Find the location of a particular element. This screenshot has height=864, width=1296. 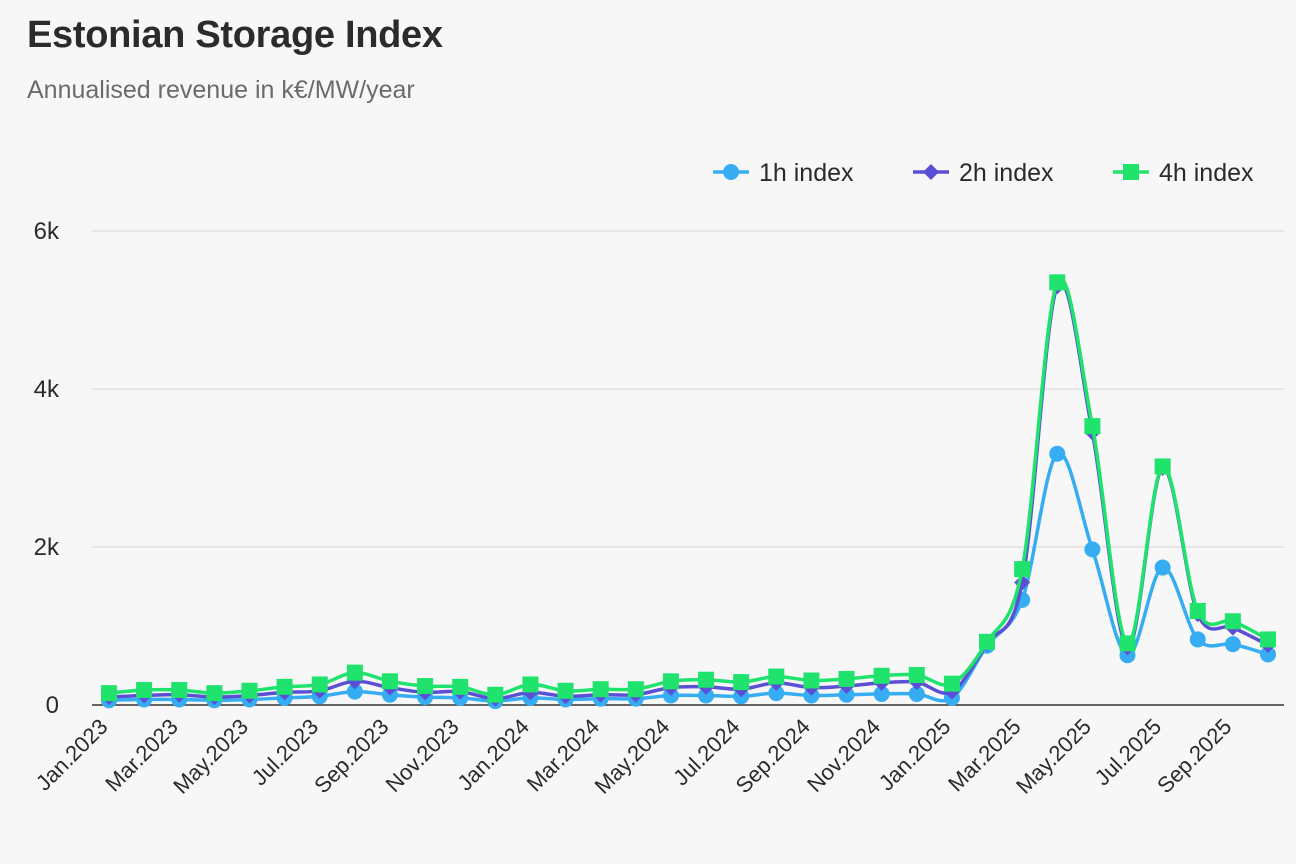

chart-subtitle: Annualised revenue in k€/MW/year is located at coordinates (221, 90).